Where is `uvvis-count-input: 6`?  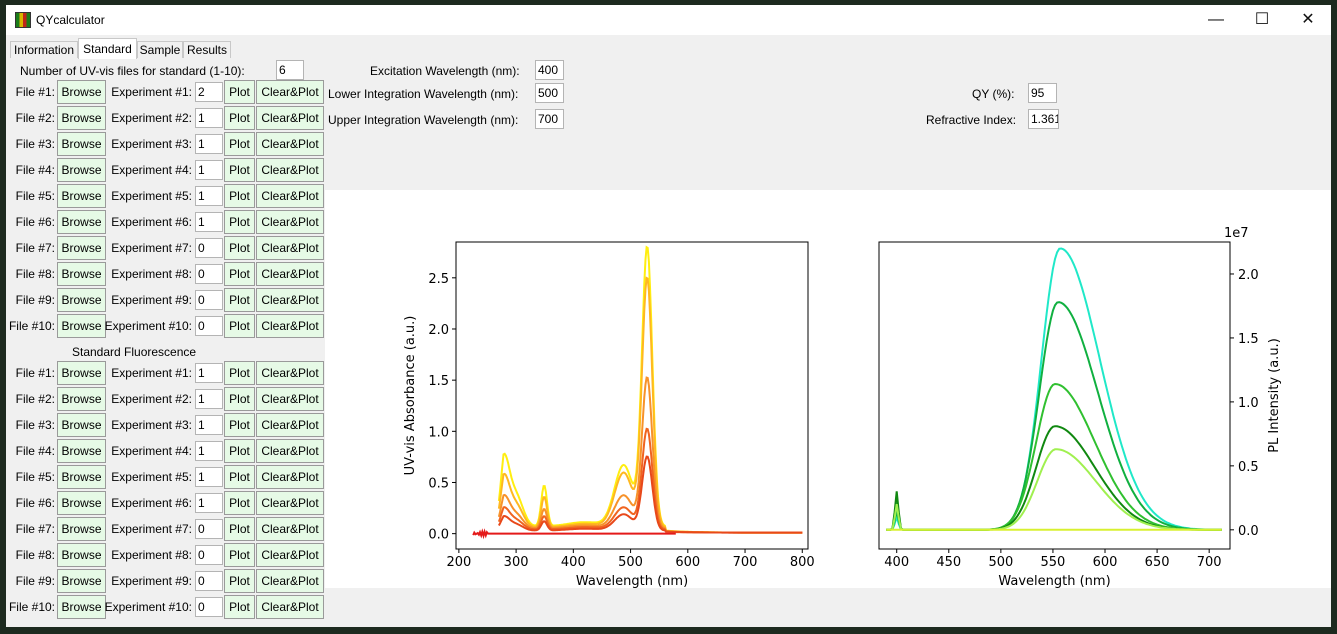 uvvis-count-input: 6 is located at coordinates (290, 70).